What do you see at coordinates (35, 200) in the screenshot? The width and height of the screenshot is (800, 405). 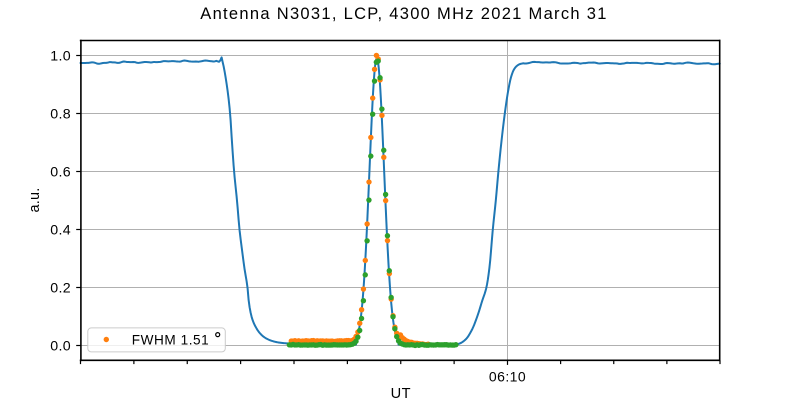 I see `svg-text: a.u.` at bounding box center [35, 200].